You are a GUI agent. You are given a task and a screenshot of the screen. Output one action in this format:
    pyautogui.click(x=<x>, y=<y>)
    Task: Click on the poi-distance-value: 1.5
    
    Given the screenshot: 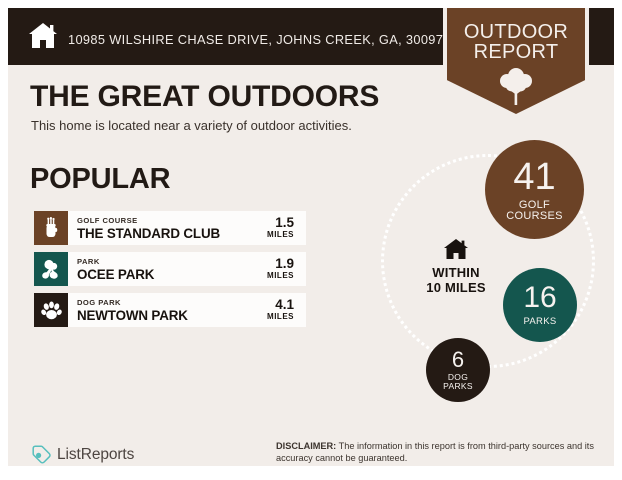 What is the action you would take?
    pyautogui.click(x=284, y=222)
    